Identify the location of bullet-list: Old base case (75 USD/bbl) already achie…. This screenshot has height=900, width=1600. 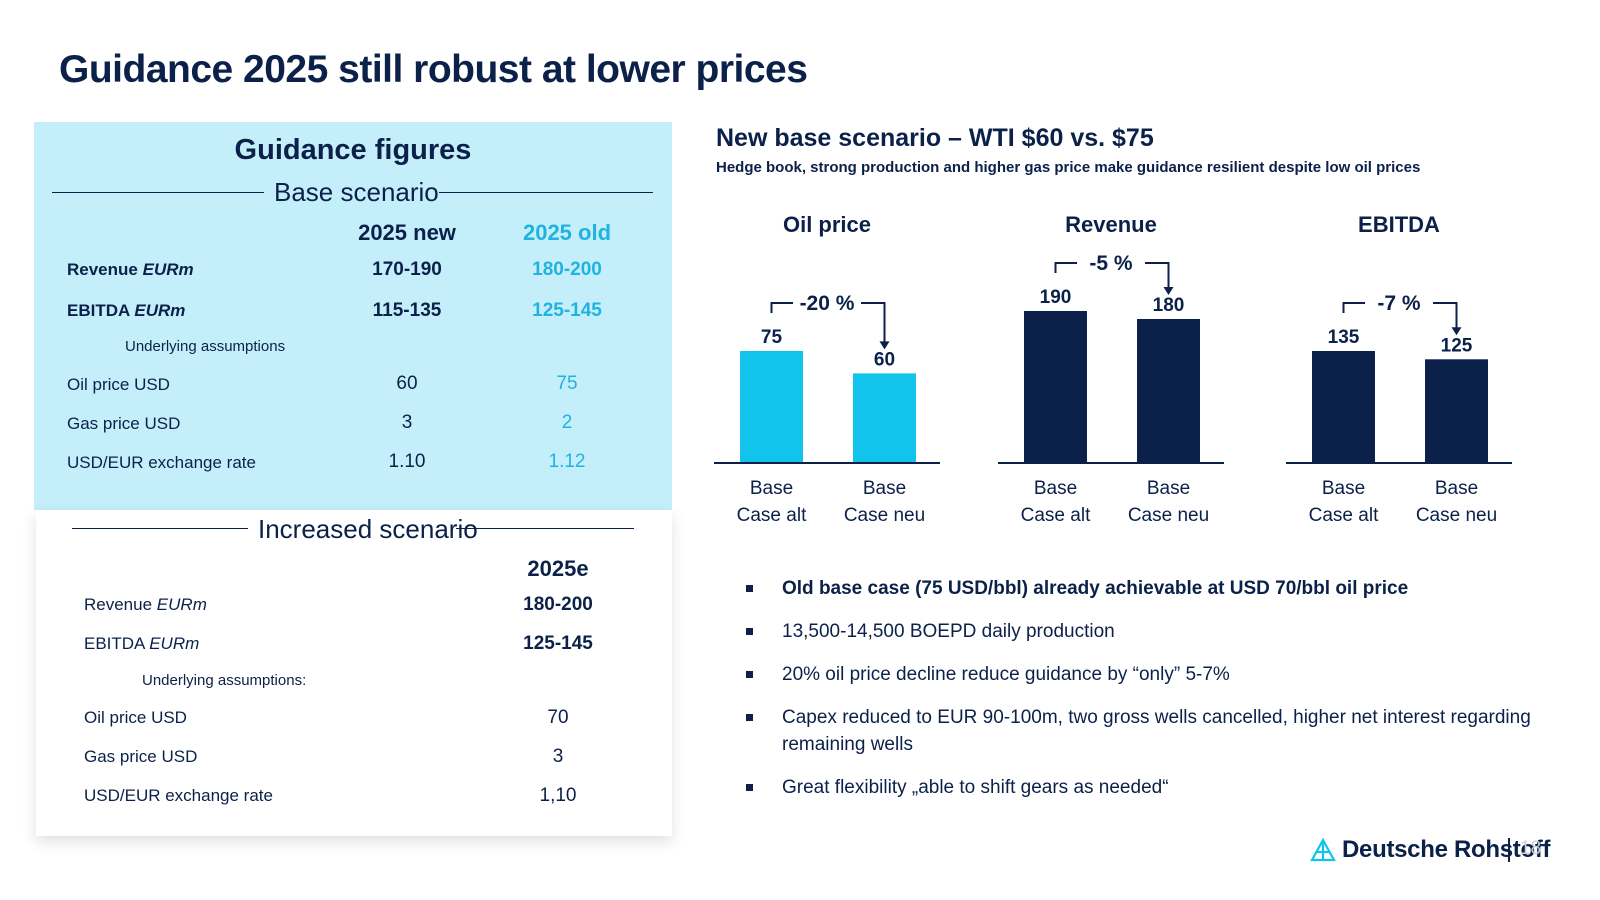
(1144, 696).